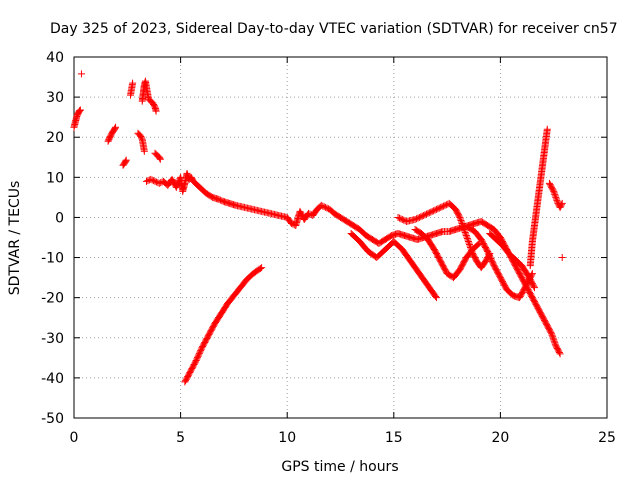  Describe the element at coordinates (77, 118) in the screenshot. I see `series-early-arc` at that location.